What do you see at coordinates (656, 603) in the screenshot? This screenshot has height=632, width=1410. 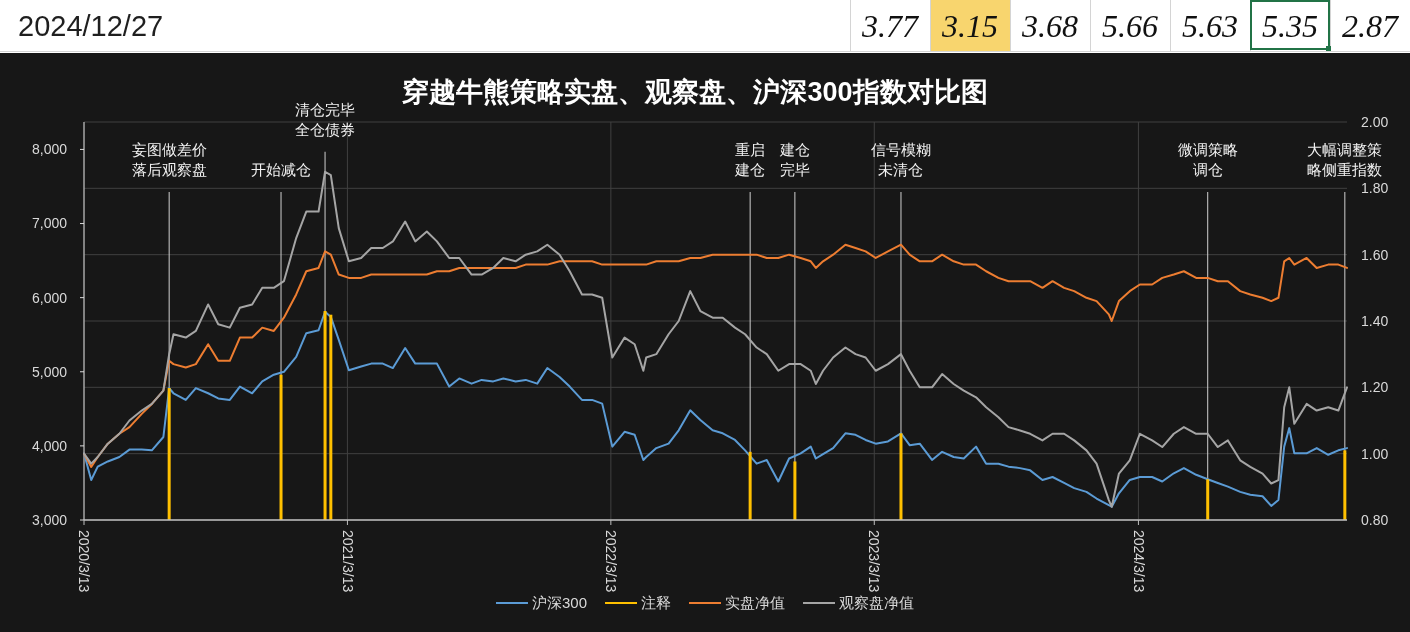 I see `legend-label: 注释` at bounding box center [656, 603].